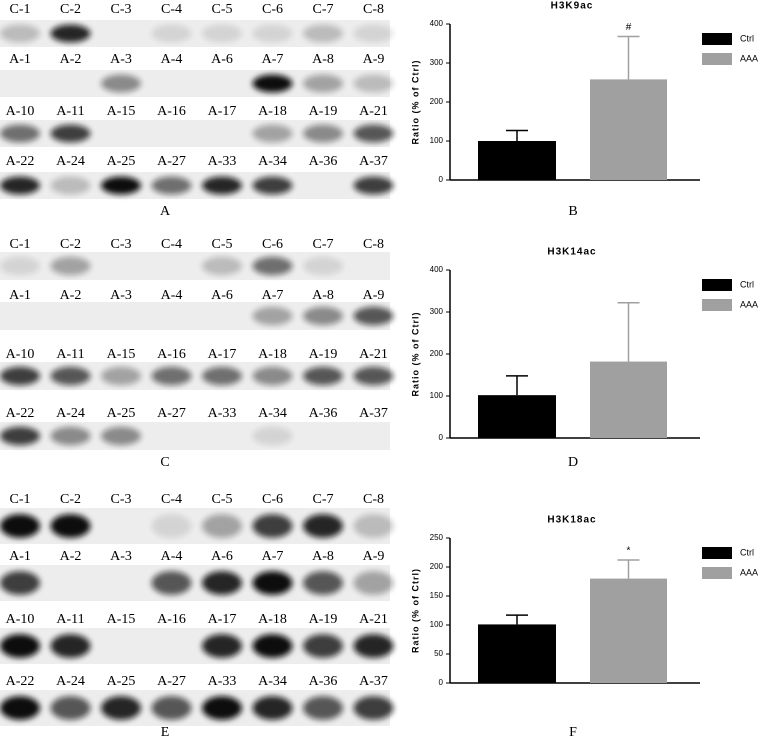 This screenshot has height=744, width=766. What do you see at coordinates (273, 295) in the screenshot?
I see `lane-label: A-7` at bounding box center [273, 295].